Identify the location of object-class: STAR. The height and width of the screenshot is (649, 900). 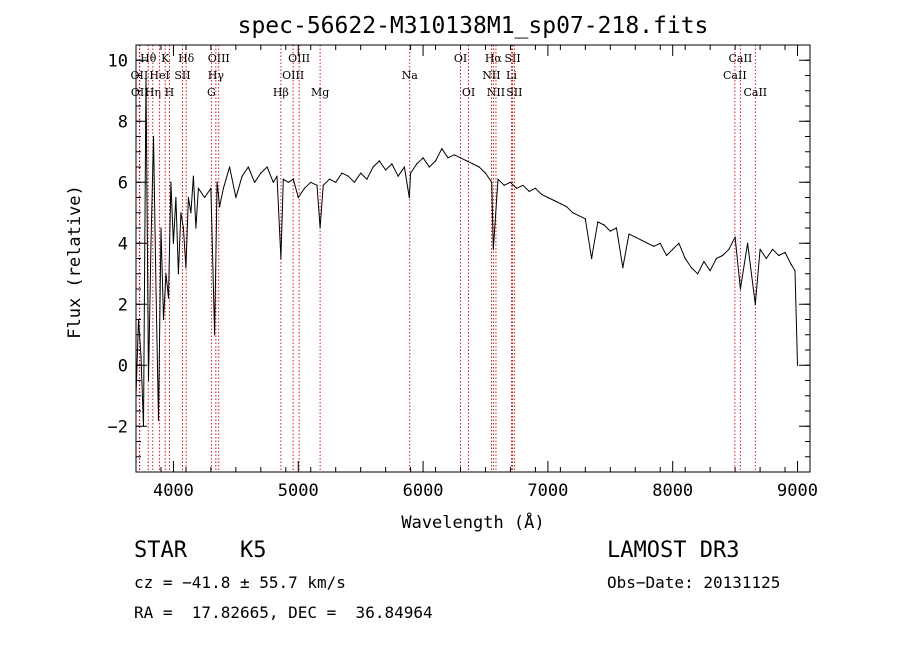
(160, 550).